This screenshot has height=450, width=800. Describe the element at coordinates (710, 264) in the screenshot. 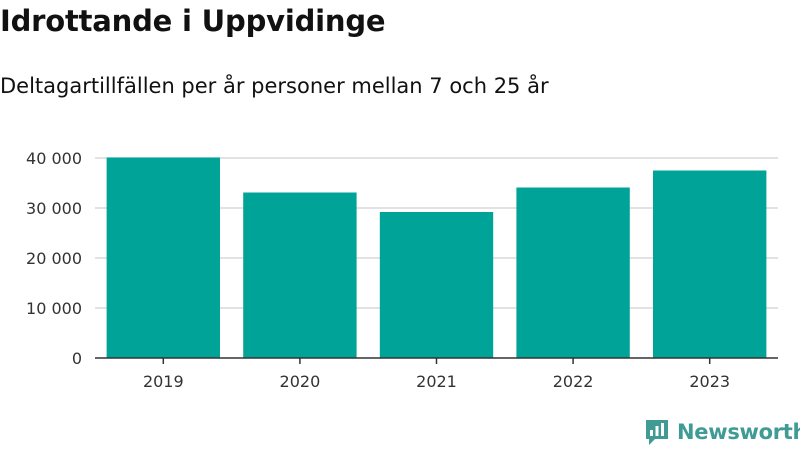

I see `bar-2023` at that location.